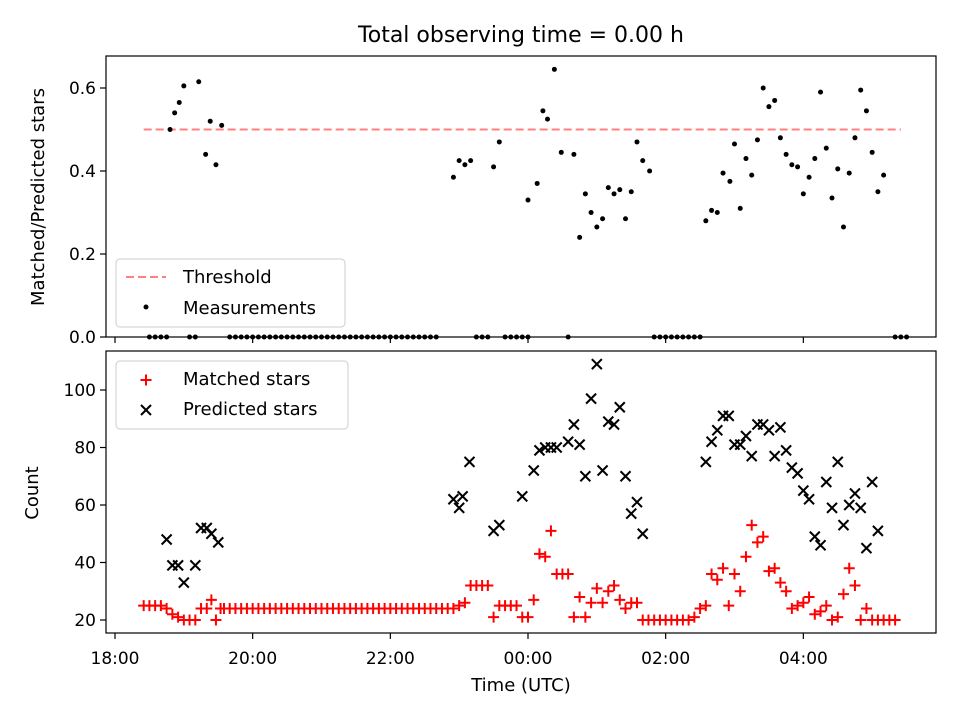 The width and height of the screenshot is (960, 724). I want to click on bottom-y-tick-label: 60, so click(85, 506).